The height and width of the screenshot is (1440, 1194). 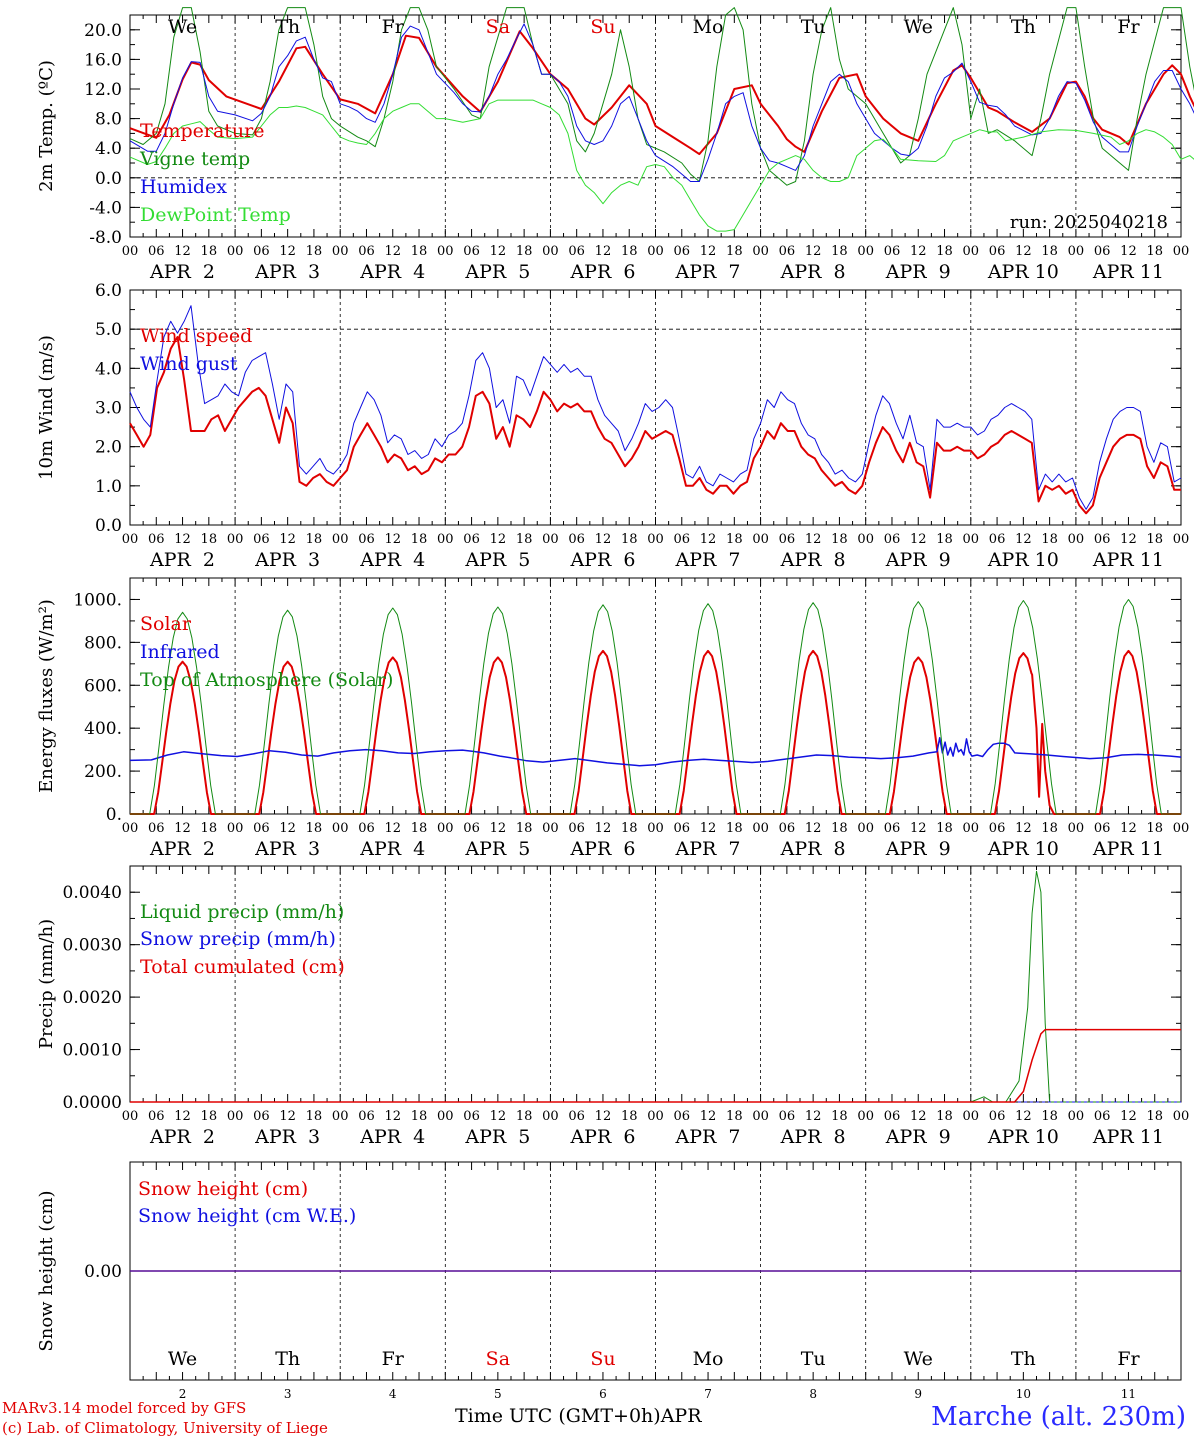 I want to click on weekday-label-bottom: Fr, so click(x=1128, y=1359).